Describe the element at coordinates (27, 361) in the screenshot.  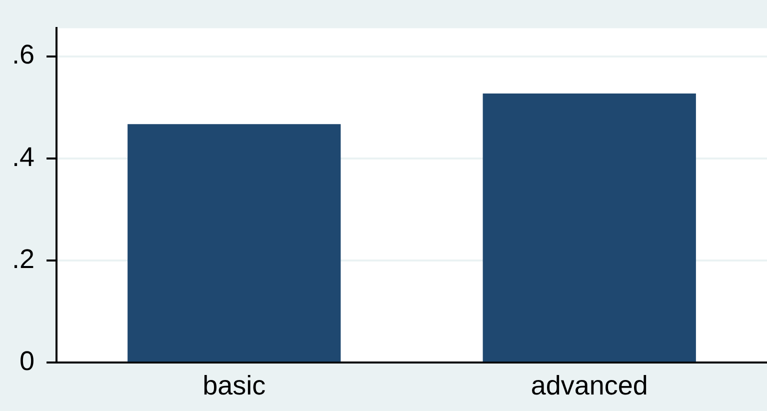
I see `y-tick-label: 0` at that location.